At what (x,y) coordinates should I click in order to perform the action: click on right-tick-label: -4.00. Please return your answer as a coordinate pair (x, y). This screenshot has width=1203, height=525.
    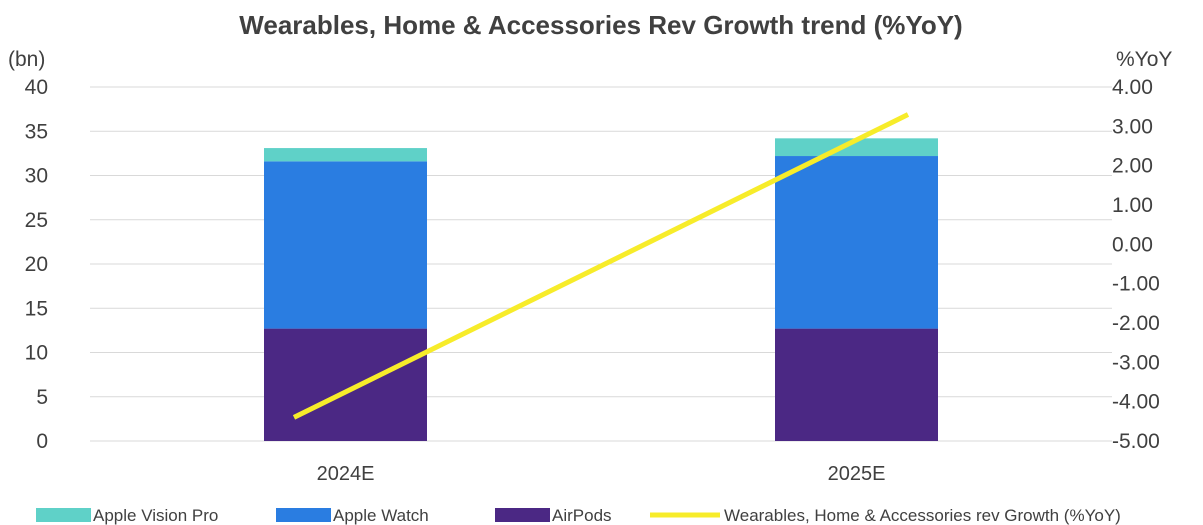
    Looking at the image, I should click on (1136, 402).